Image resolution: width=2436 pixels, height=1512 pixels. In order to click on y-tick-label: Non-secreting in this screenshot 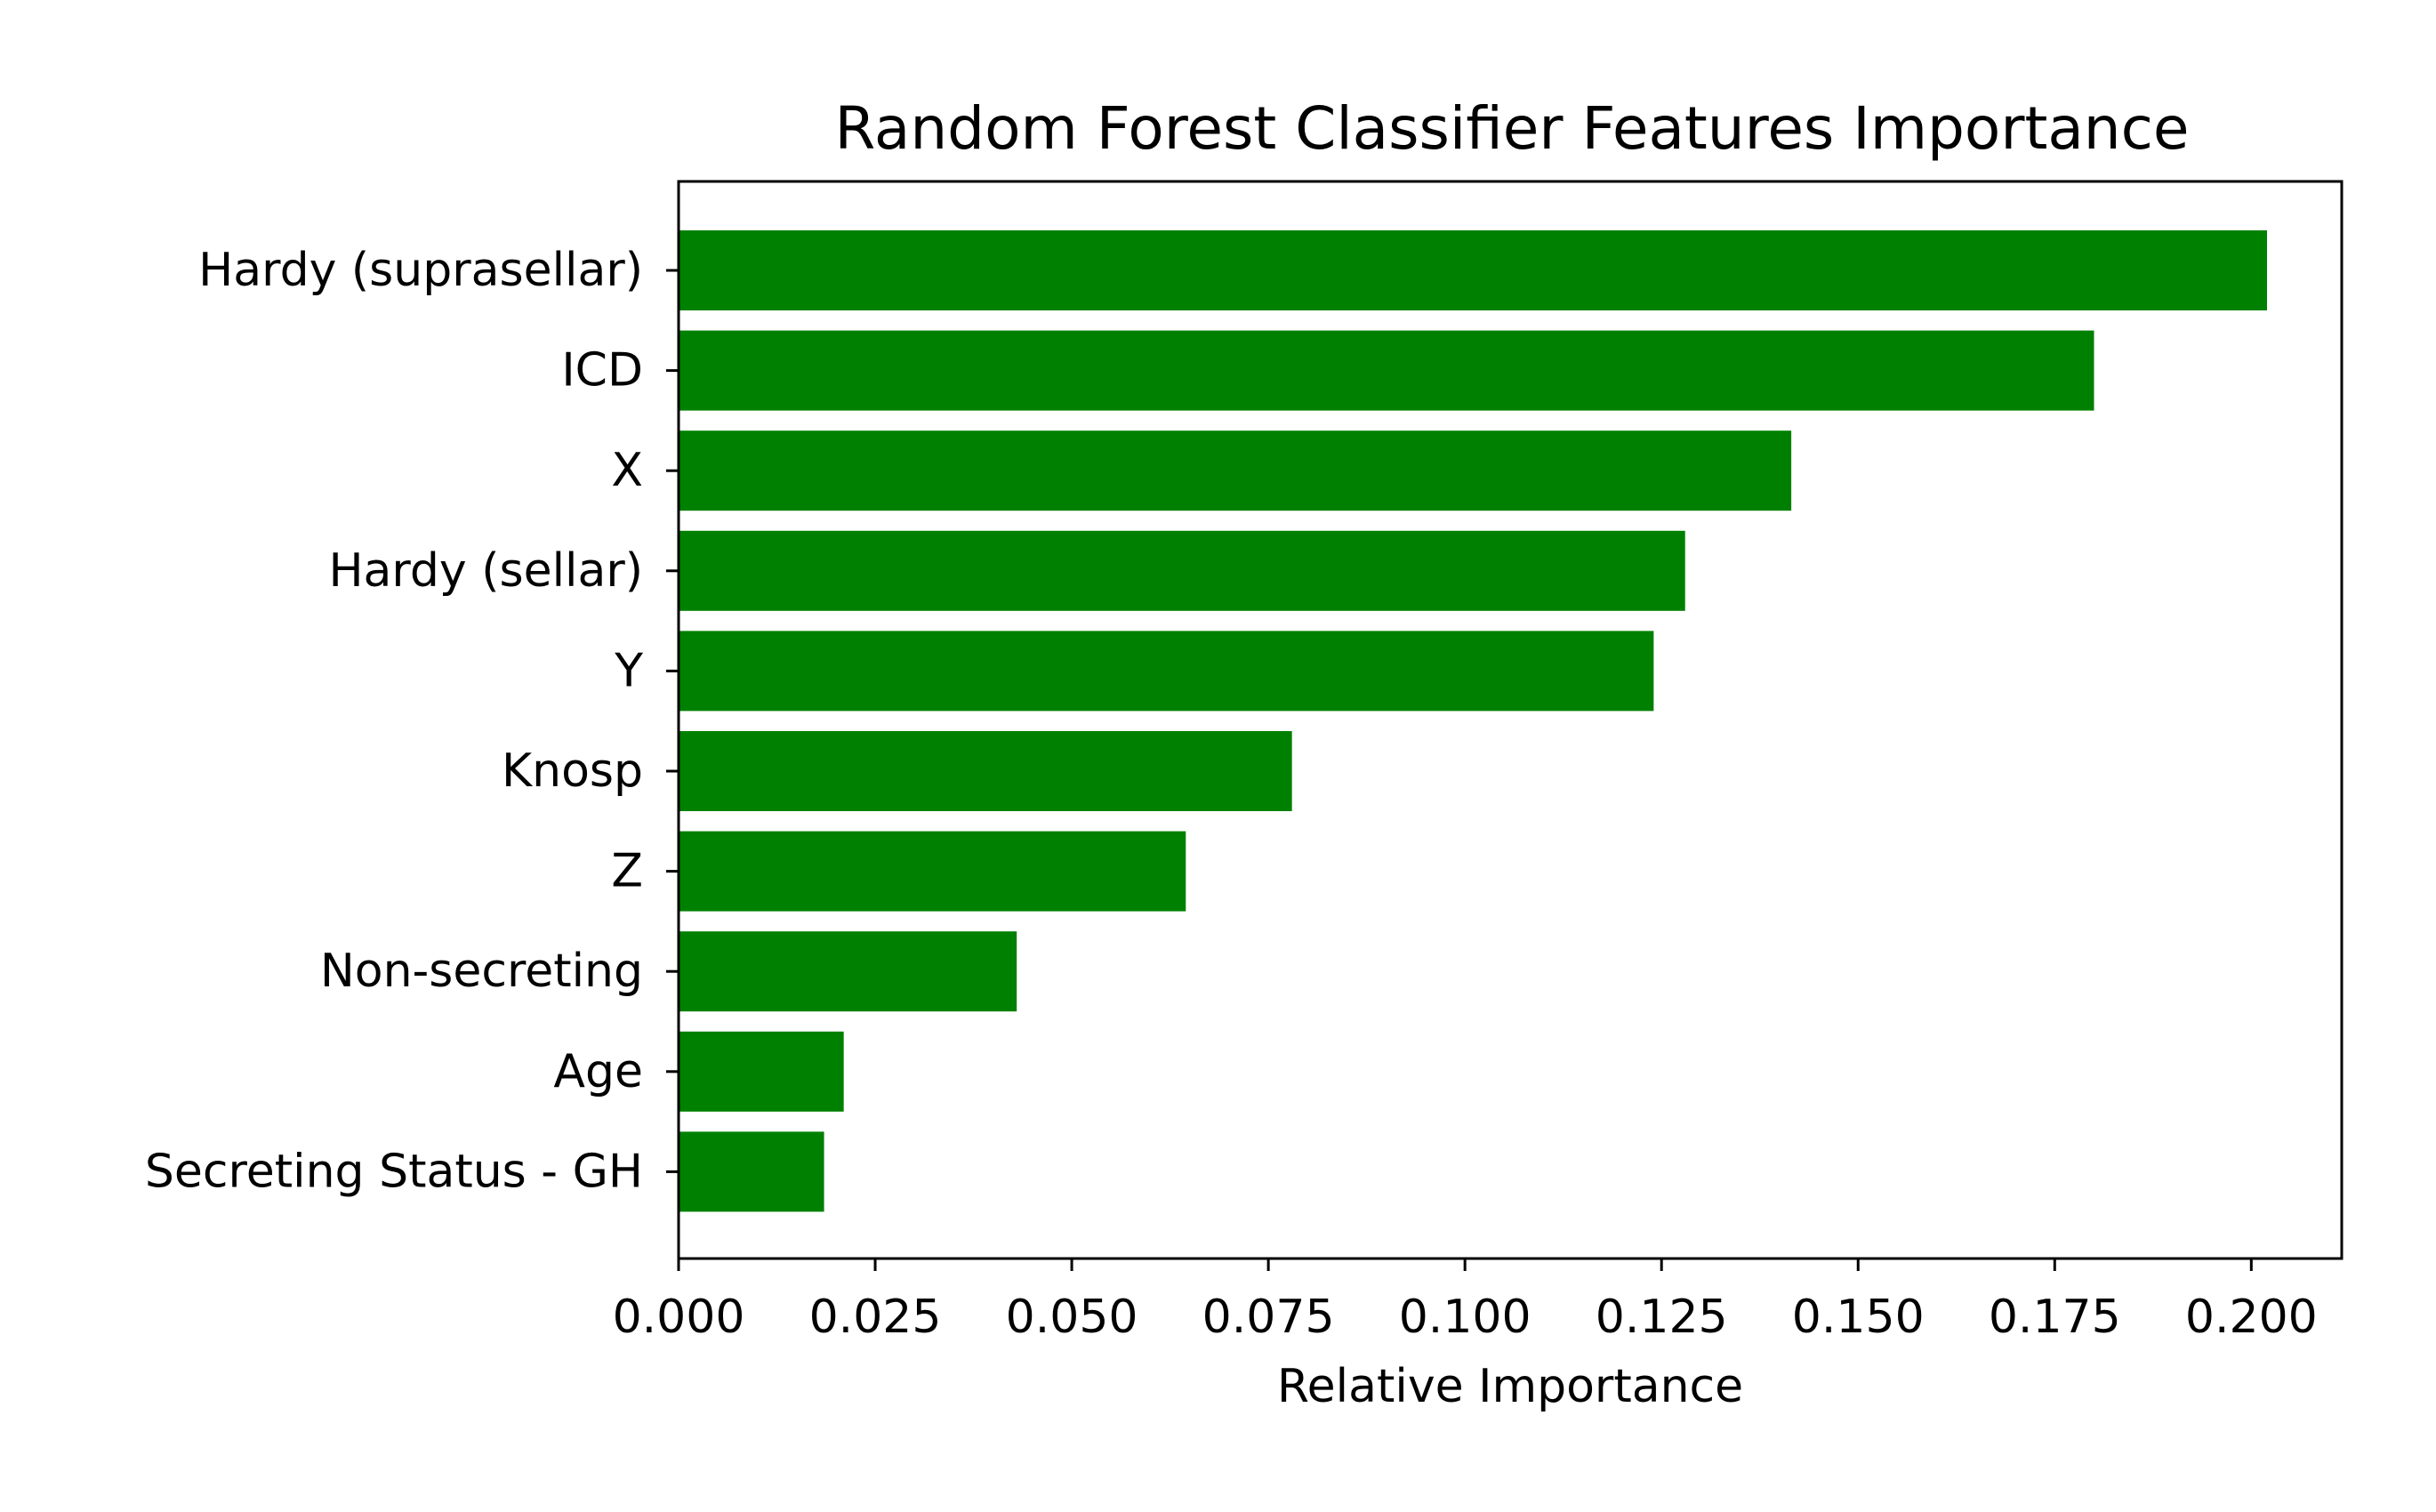, I will do `click(481, 971)`.